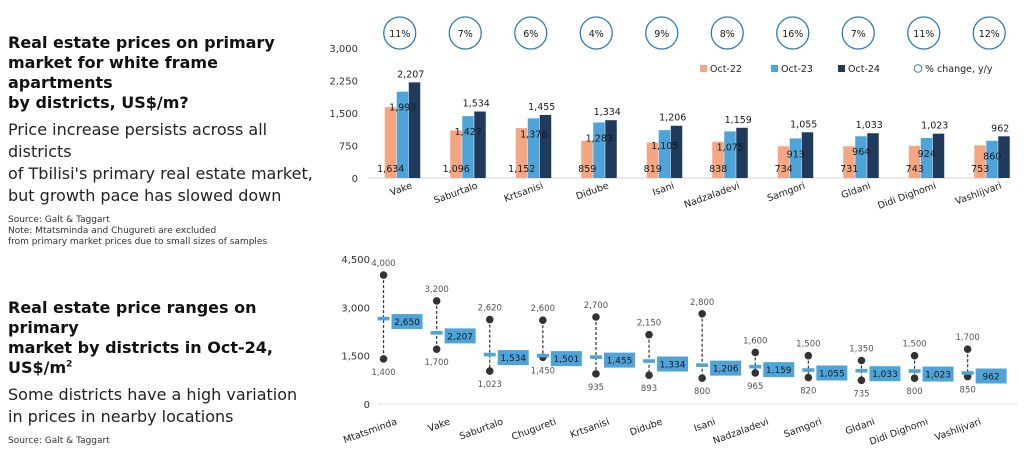  I want to click on bottom-chart-source-note: Source: Galt & Taggart, so click(163, 441).